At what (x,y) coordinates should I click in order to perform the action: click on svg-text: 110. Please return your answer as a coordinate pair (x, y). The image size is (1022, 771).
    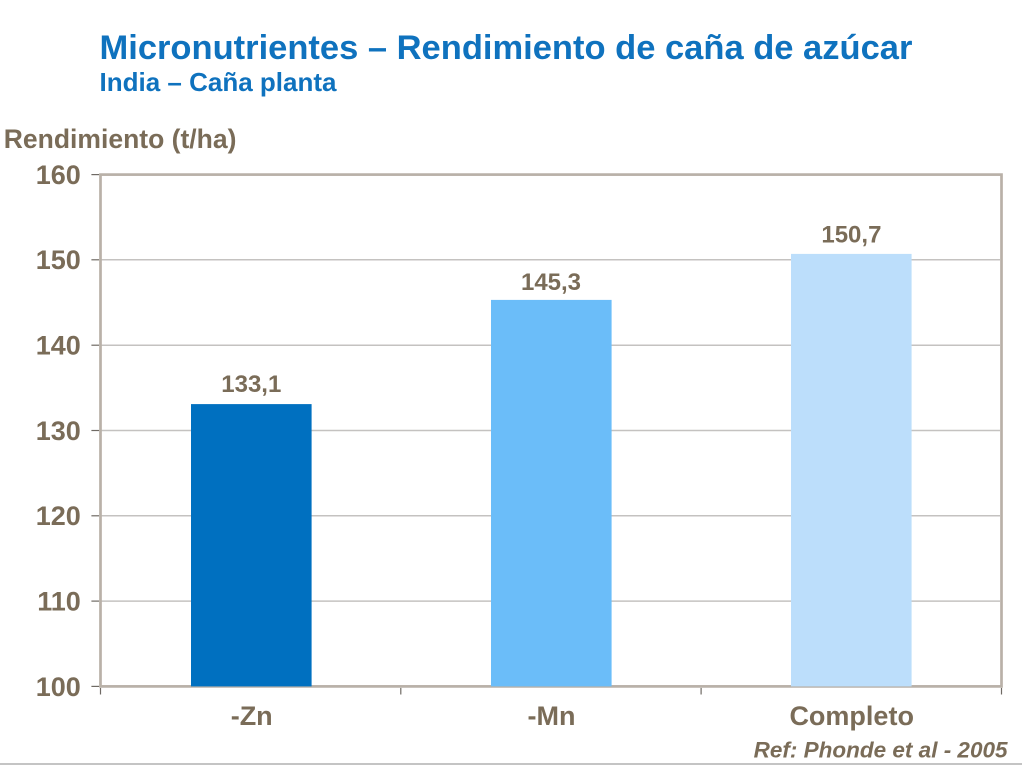
    Looking at the image, I should click on (59, 602).